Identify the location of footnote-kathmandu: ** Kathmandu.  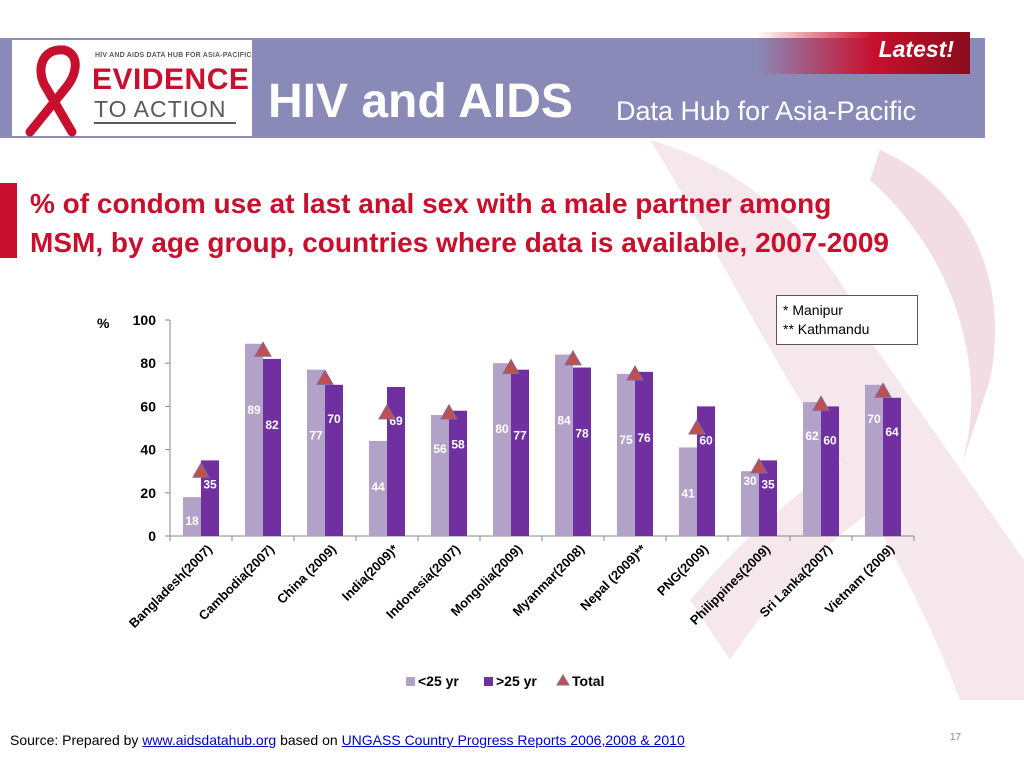
(826, 329).